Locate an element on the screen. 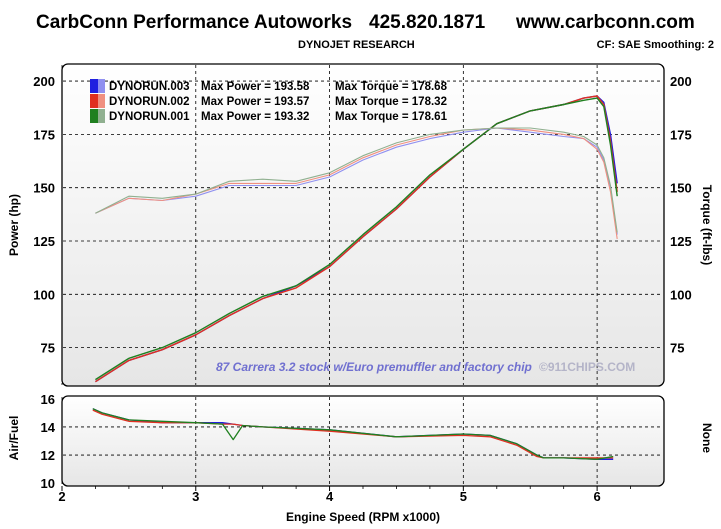 Image resolution: width=721 pixels, height=529 pixels. legend-max-power: Max Power = 193.32 is located at coordinates (255, 117).